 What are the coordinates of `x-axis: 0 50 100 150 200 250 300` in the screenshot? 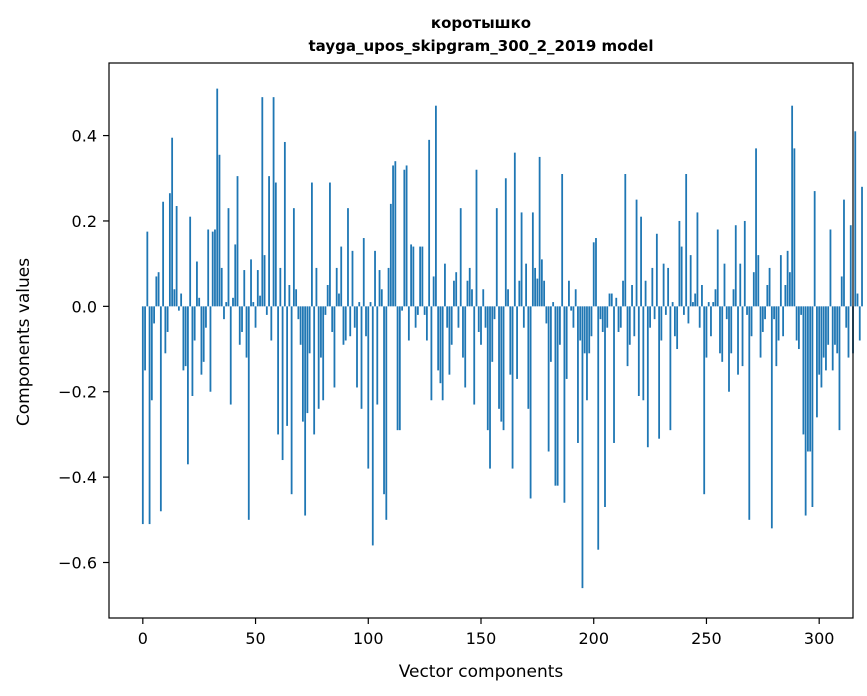 It's located at (486, 633).